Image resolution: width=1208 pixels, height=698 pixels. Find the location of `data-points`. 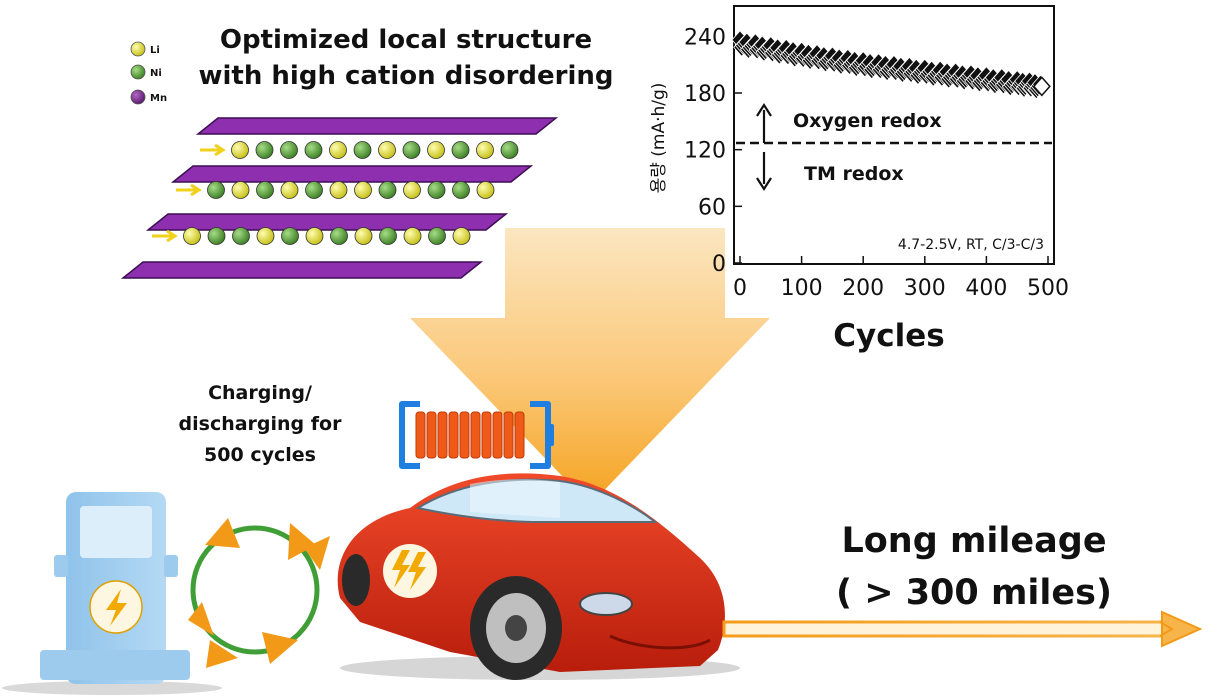

data-points is located at coordinates (891, 65).